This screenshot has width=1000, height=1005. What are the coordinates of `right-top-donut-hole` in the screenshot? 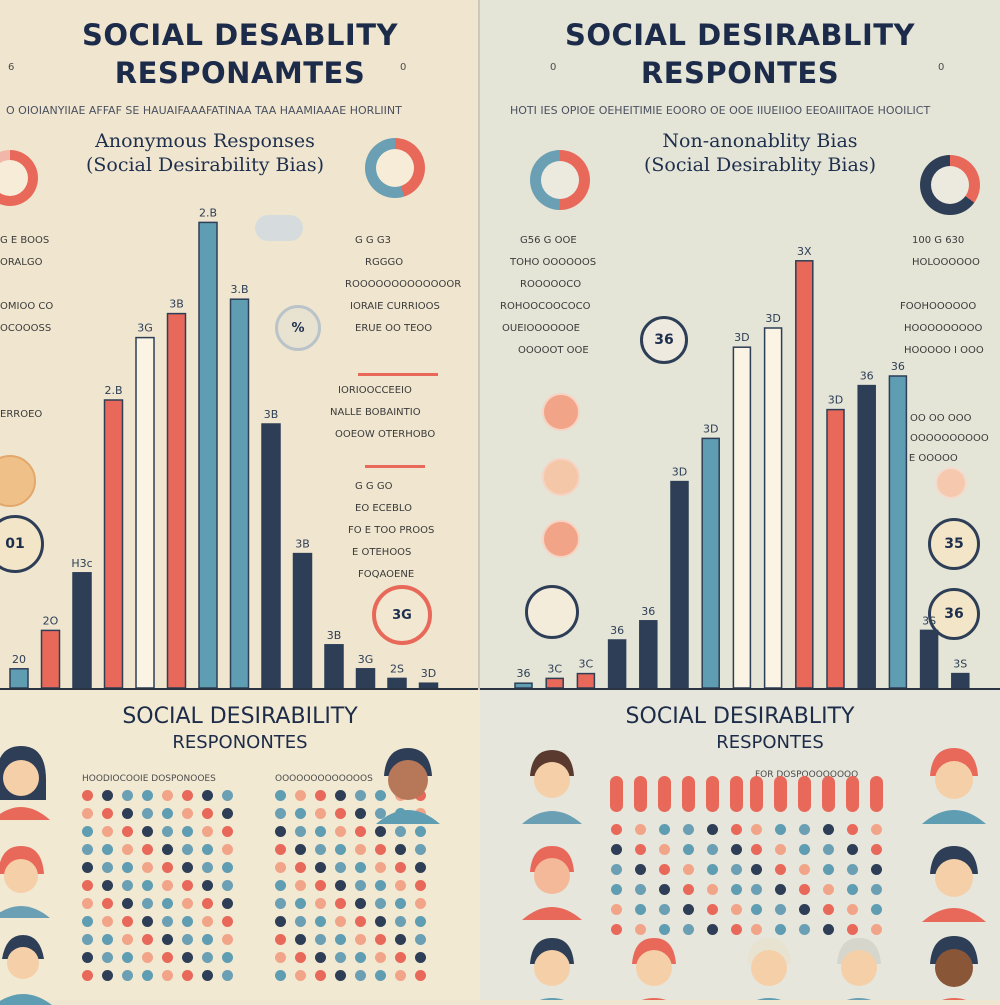 It's located at (395, 168).